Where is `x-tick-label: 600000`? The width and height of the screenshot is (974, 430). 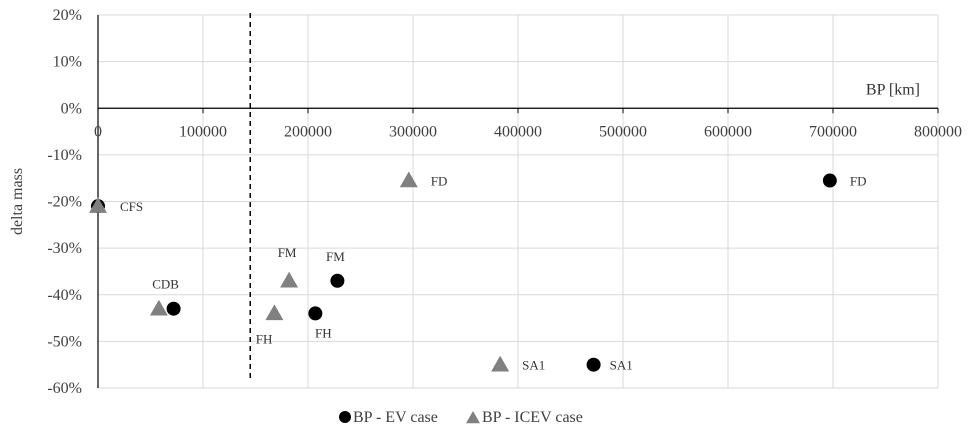
x-tick-label: 600000 is located at coordinates (728, 131).